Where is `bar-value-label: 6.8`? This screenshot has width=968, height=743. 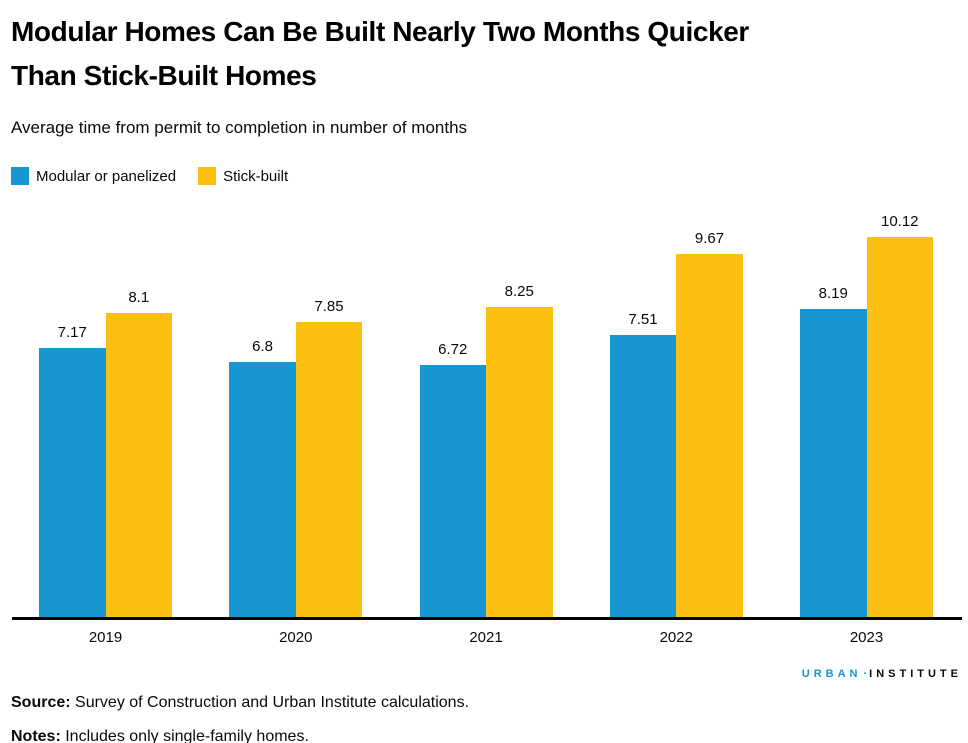 bar-value-label: 6.8 is located at coordinates (262, 346).